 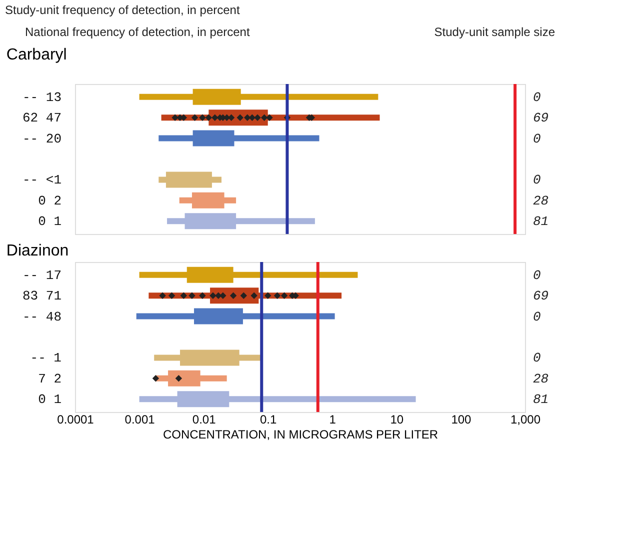 I want to click on text: Study-unit frequency of detection, in percent, so click(x=122, y=10).